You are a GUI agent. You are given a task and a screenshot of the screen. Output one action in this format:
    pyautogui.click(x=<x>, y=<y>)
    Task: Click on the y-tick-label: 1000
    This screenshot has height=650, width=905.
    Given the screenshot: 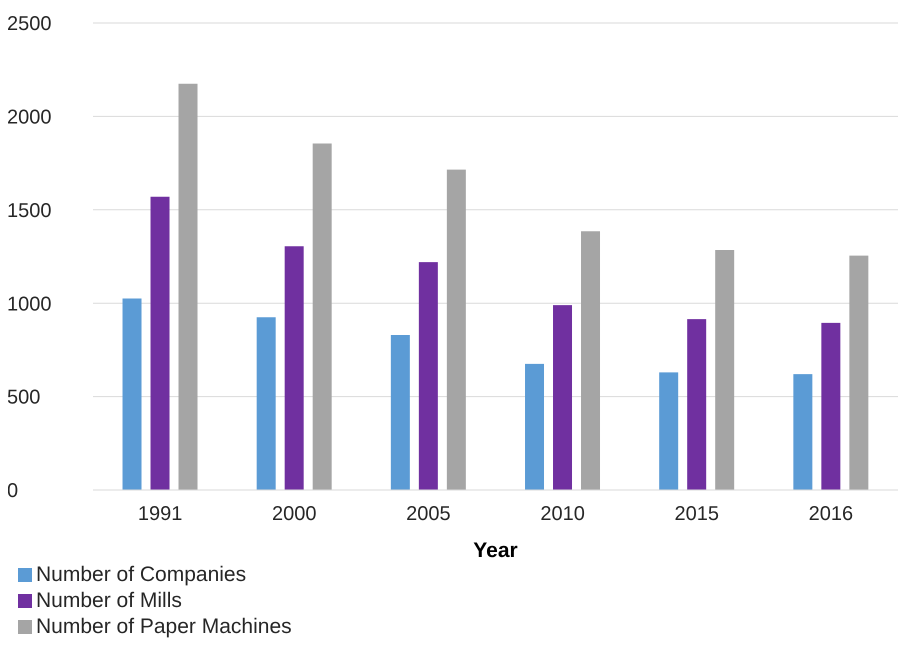 What is the action you would take?
    pyautogui.click(x=29, y=304)
    